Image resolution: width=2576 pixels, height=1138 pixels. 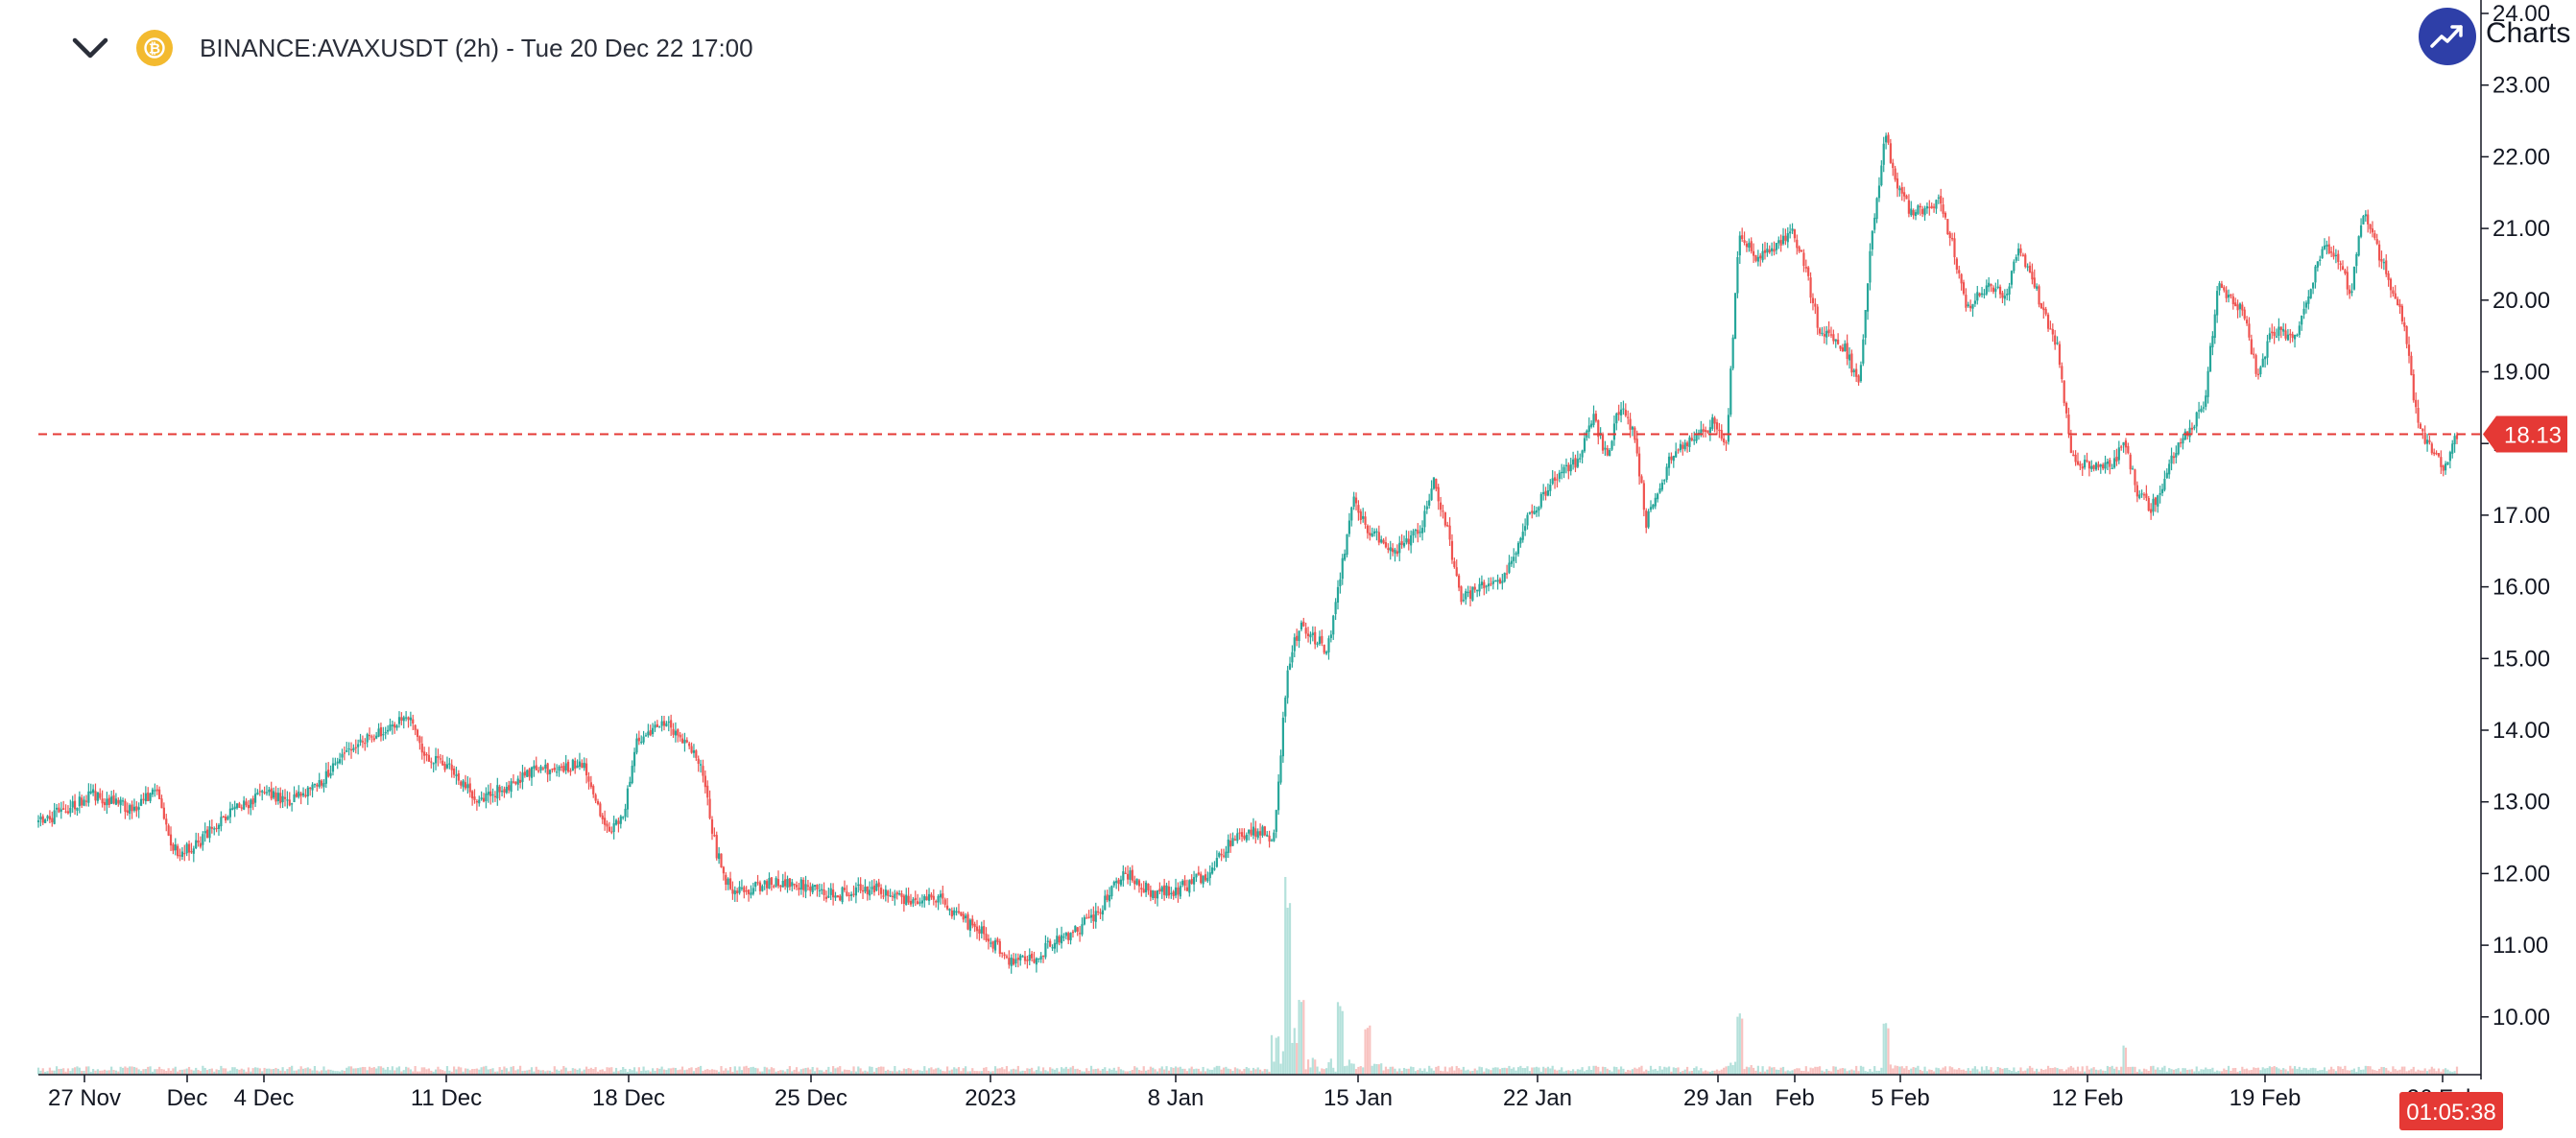 I want to click on y-tick-label: 19.00, so click(x=2521, y=373).